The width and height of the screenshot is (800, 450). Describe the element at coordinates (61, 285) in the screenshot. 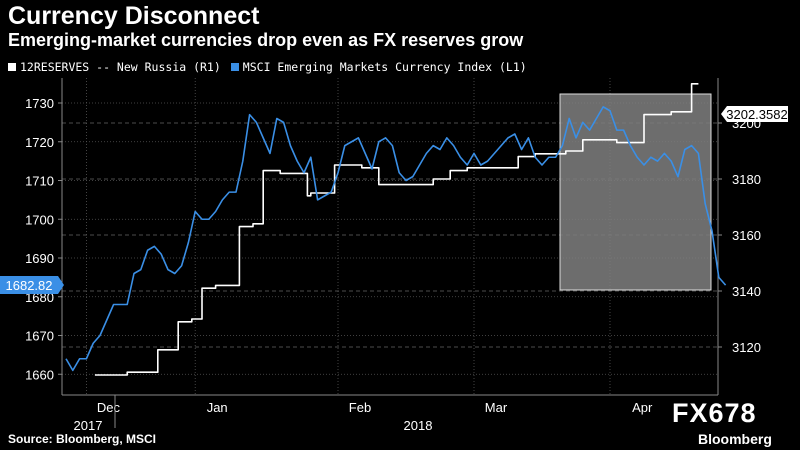

I see `last-value-pointer-left` at that location.